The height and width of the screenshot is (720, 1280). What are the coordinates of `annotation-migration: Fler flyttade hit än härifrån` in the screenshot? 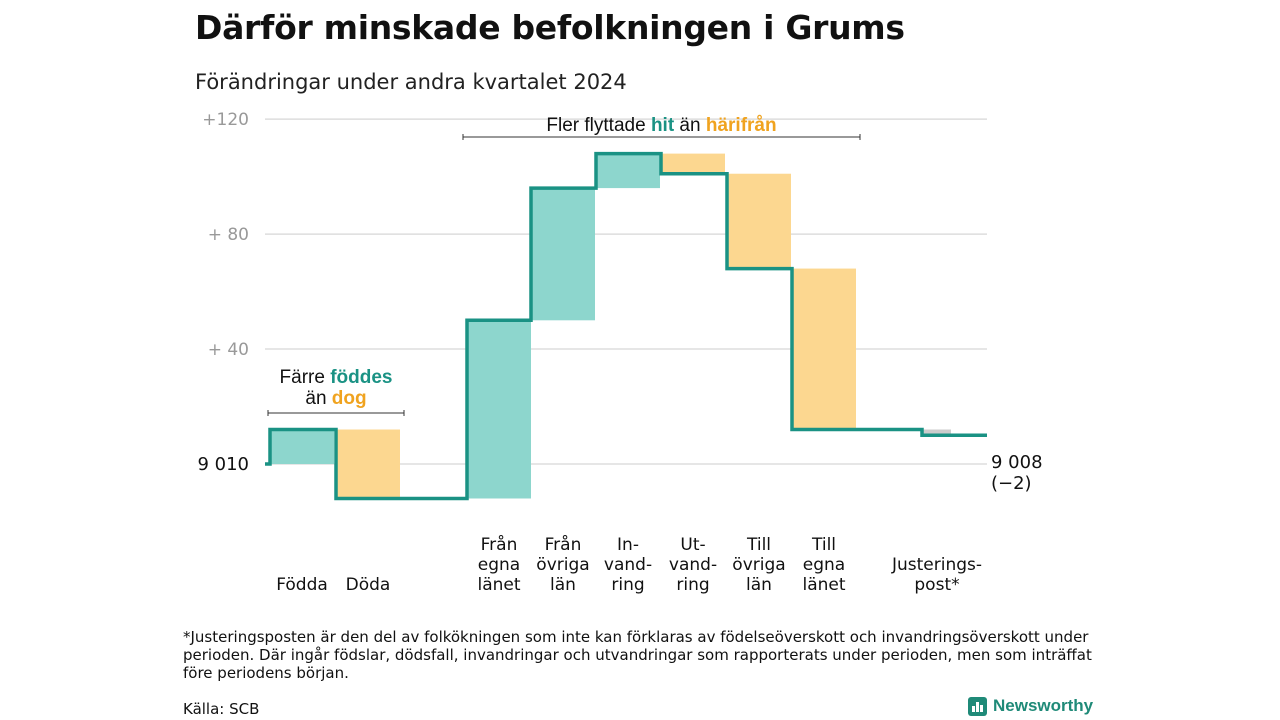 It's located at (661, 125).